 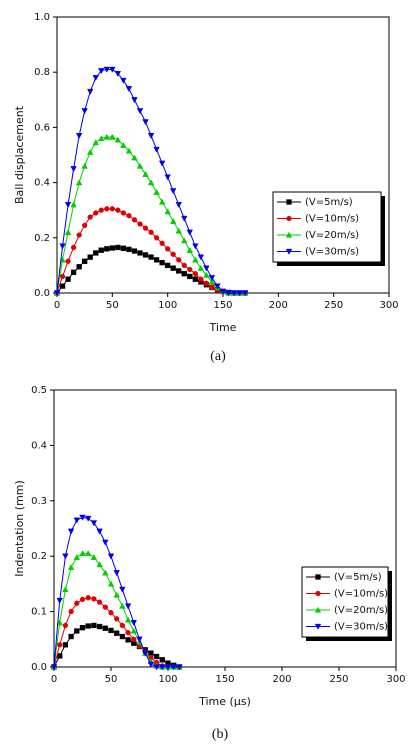 I want to click on x-tick-label: 300, so click(x=395, y=679).